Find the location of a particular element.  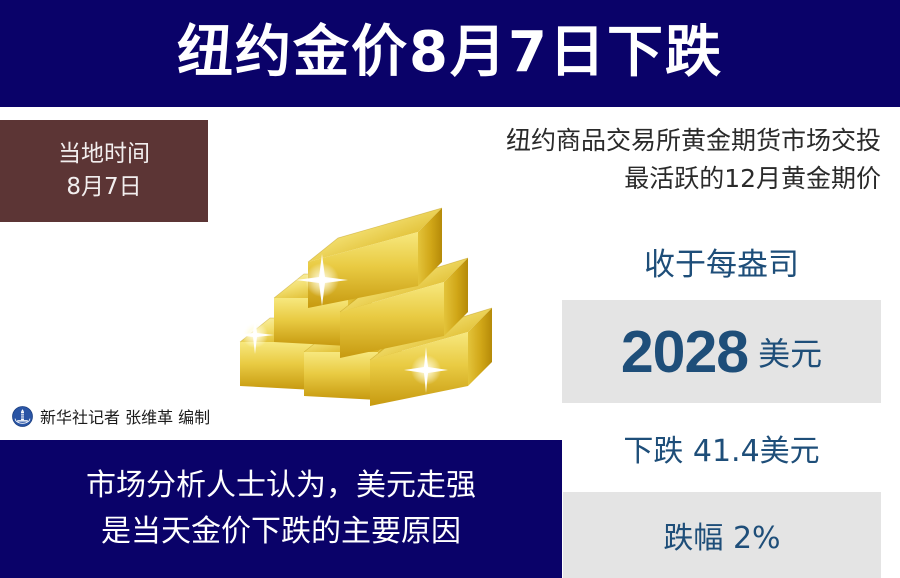

price-drop-percent: 跌幅 2% is located at coordinates (722, 538).